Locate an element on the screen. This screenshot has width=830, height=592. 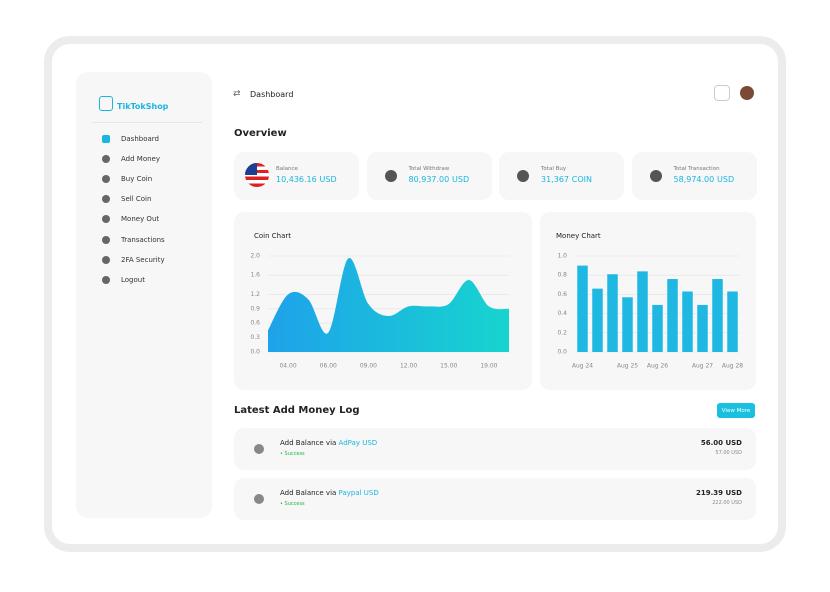
y-tick-label: 1.2 is located at coordinates (255, 294).